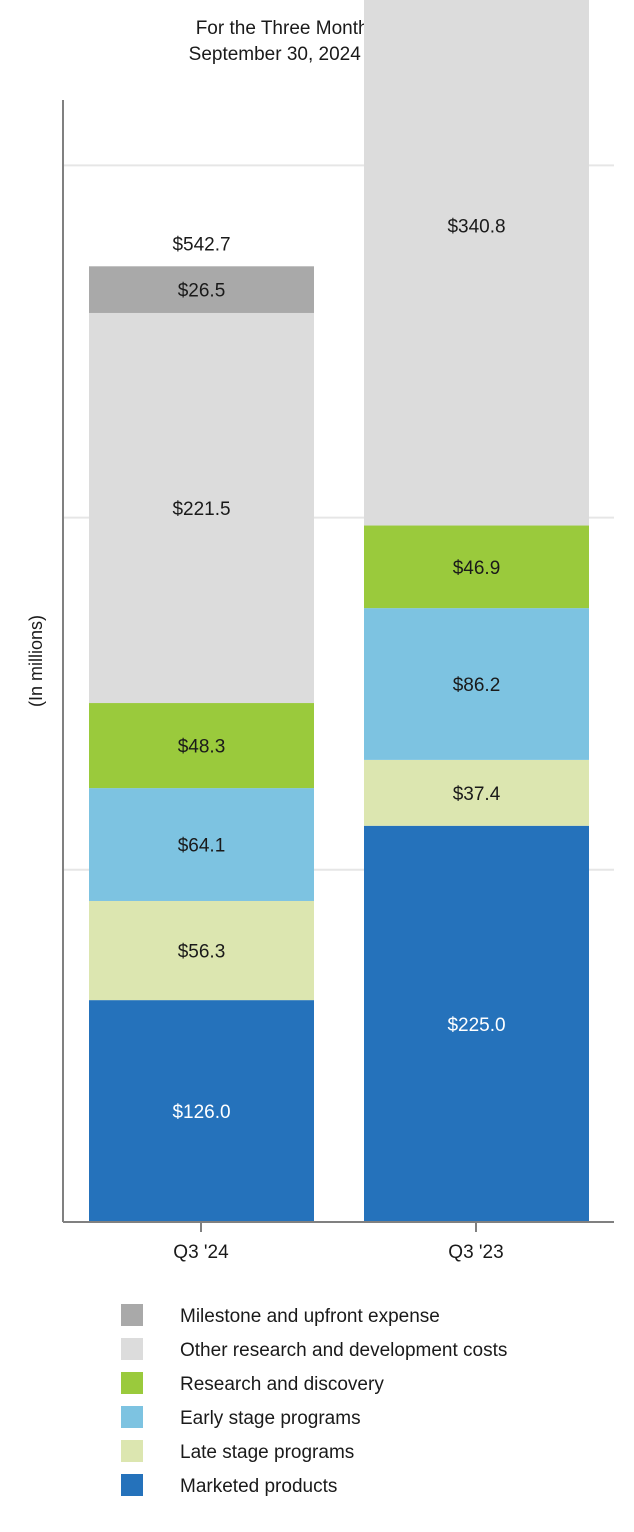 The width and height of the screenshot is (634, 1532). I want to click on legend-label-late-stage-programs: Late stage programs, so click(267, 1452).